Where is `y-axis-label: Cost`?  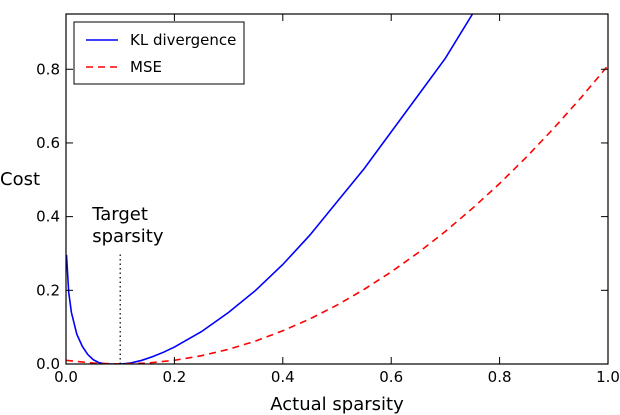 y-axis-label: Cost is located at coordinates (20, 179).